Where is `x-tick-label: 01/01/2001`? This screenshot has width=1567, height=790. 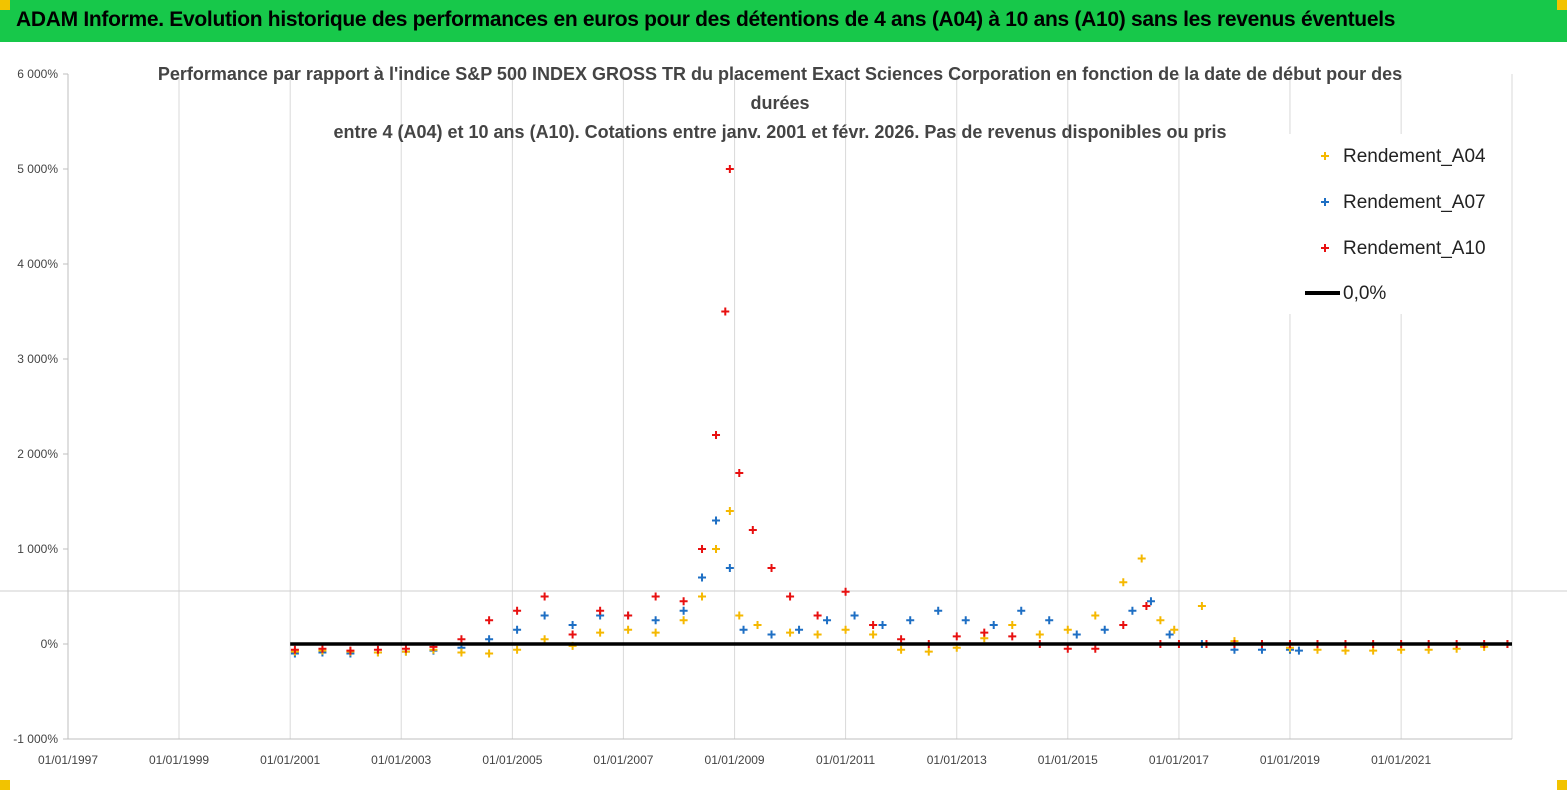 x-tick-label: 01/01/2001 is located at coordinates (290, 760).